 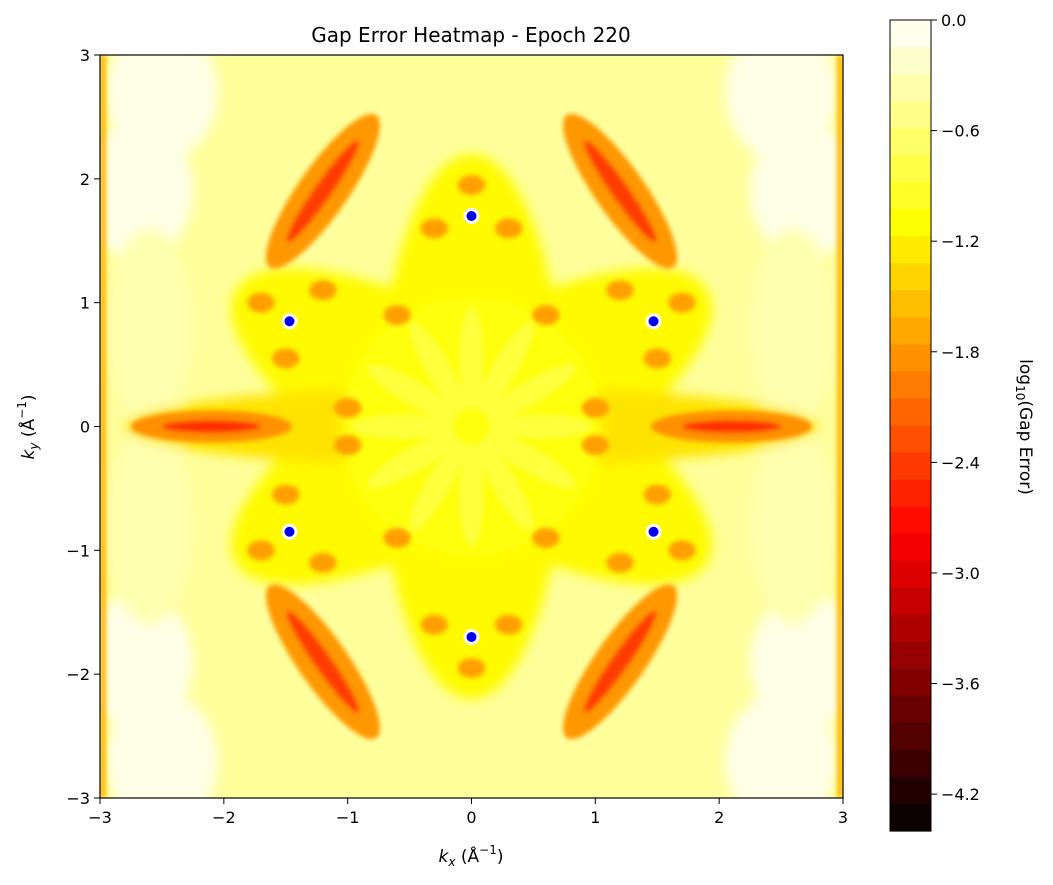 What do you see at coordinates (843, 817) in the screenshot?
I see `x-tick-label: 3` at bounding box center [843, 817].